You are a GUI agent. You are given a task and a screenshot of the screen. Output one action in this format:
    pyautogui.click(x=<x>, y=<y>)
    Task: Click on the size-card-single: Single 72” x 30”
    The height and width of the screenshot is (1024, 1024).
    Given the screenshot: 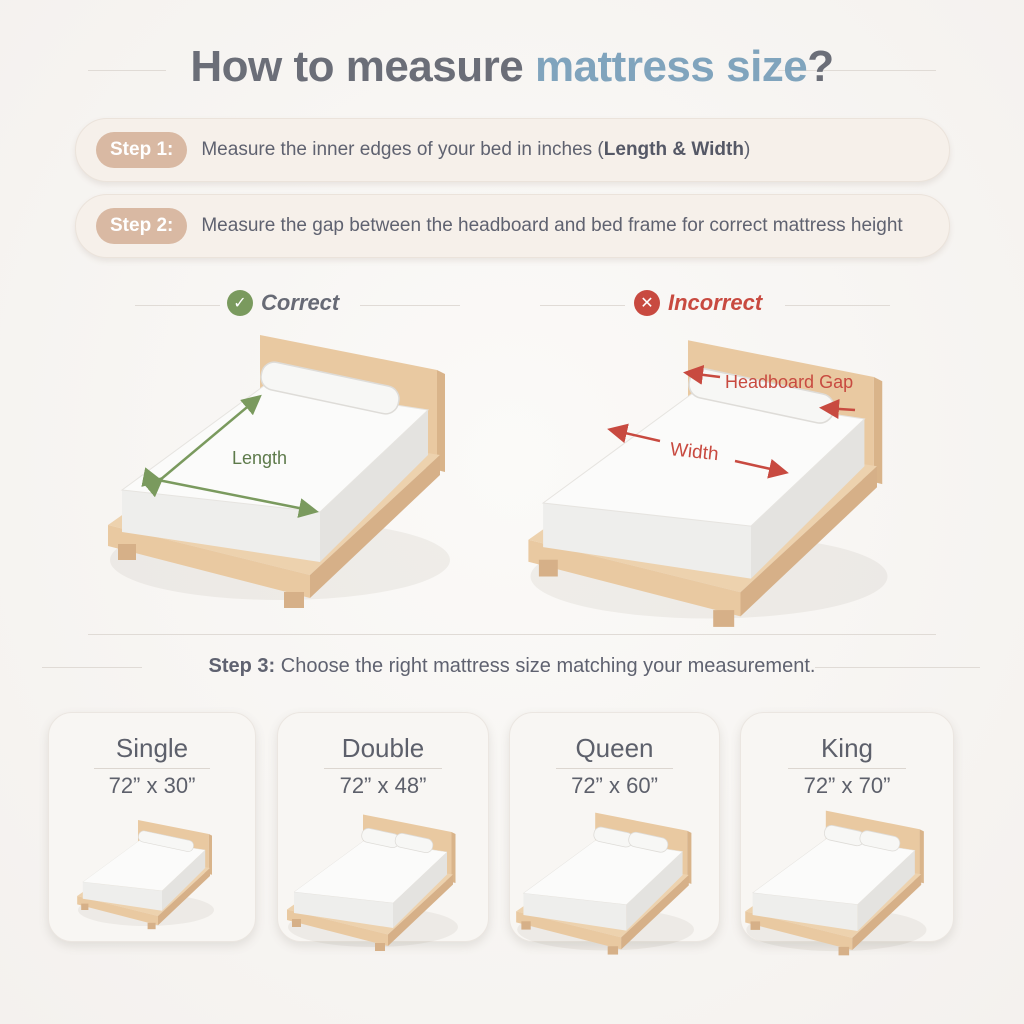 What is the action you would take?
    pyautogui.click(x=152, y=827)
    